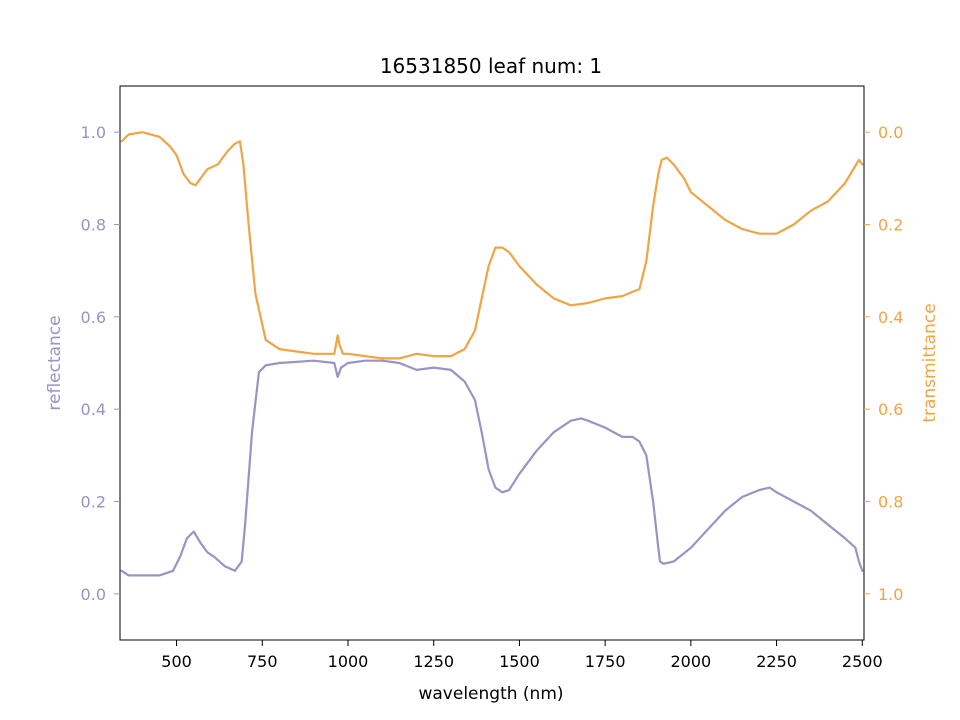 The image size is (960, 720). Describe the element at coordinates (776, 661) in the screenshot. I see `x-tick-label: 2250` at that location.